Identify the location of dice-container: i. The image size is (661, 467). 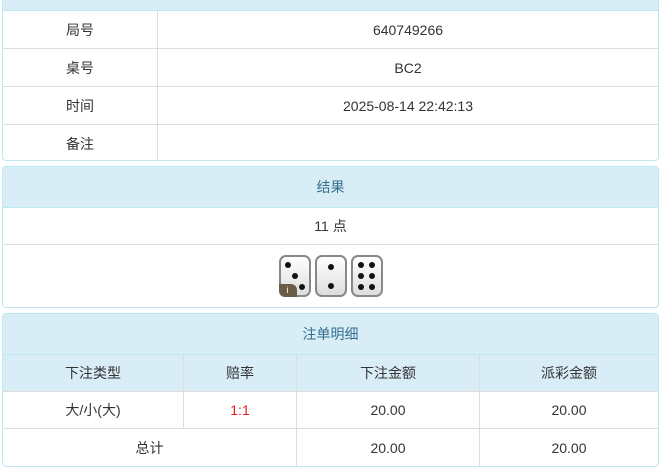
(330, 276).